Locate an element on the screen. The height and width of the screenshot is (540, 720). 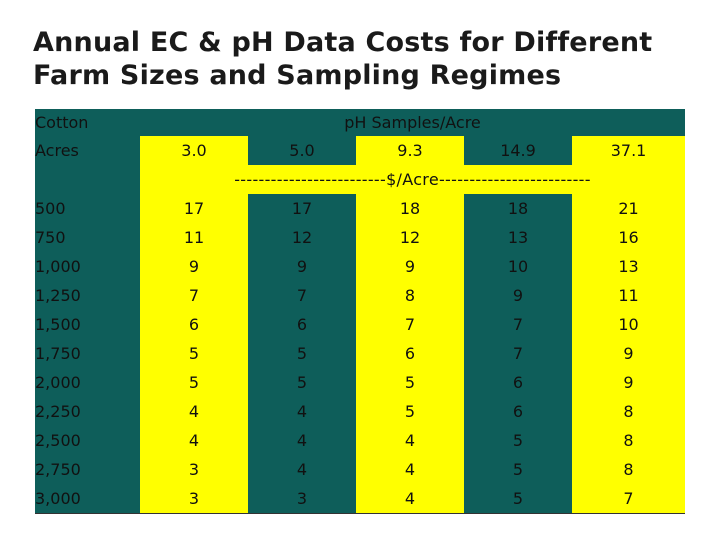
table-row: 3,000 3 3 4 5 7 is located at coordinates (360, 499).